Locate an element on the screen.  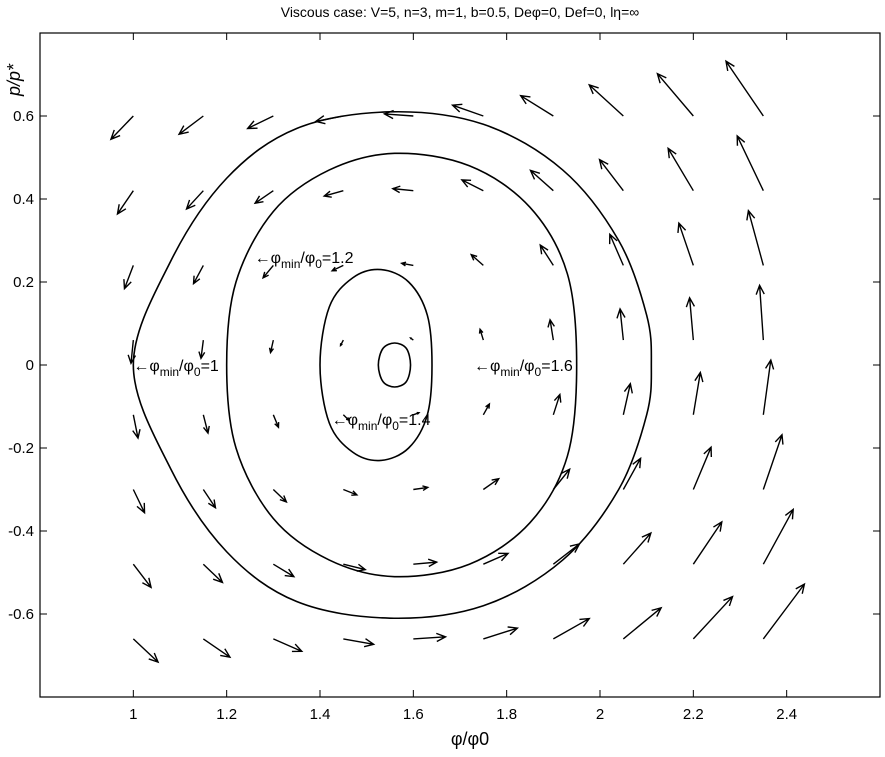
annotation: ←φmin/φ0=1.4 is located at coordinates (381, 422).